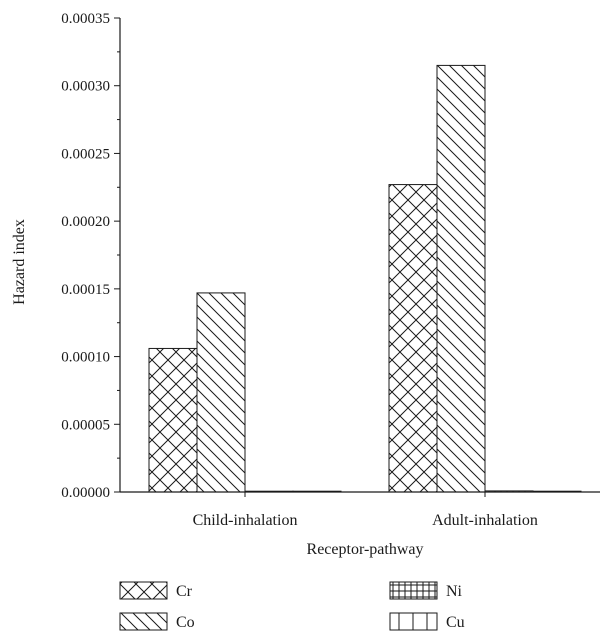 The image size is (600, 644). Describe the element at coordinates (19, 262) in the screenshot. I see `y-axis-label: Hazard index` at that location.